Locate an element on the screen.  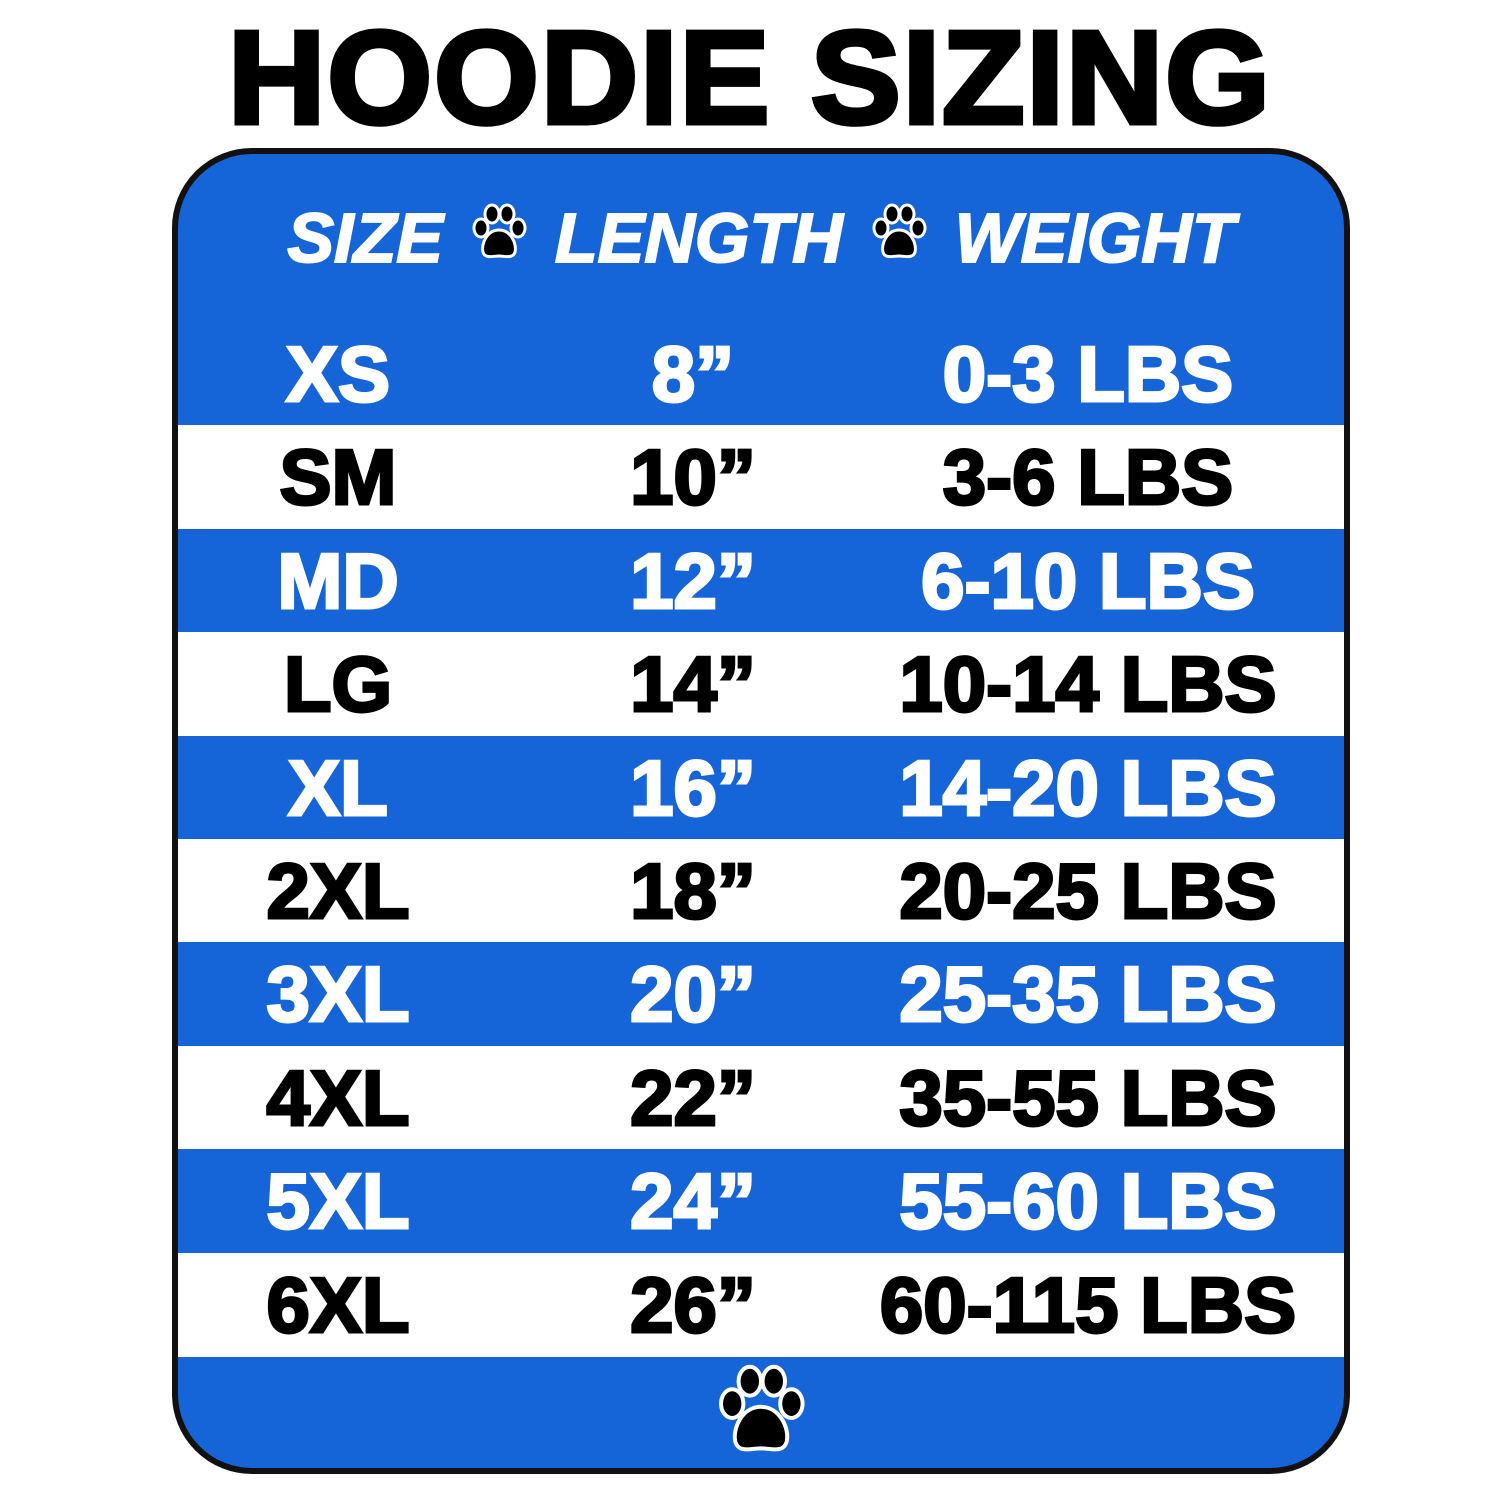
cell-size: XL is located at coordinates (338, 787).